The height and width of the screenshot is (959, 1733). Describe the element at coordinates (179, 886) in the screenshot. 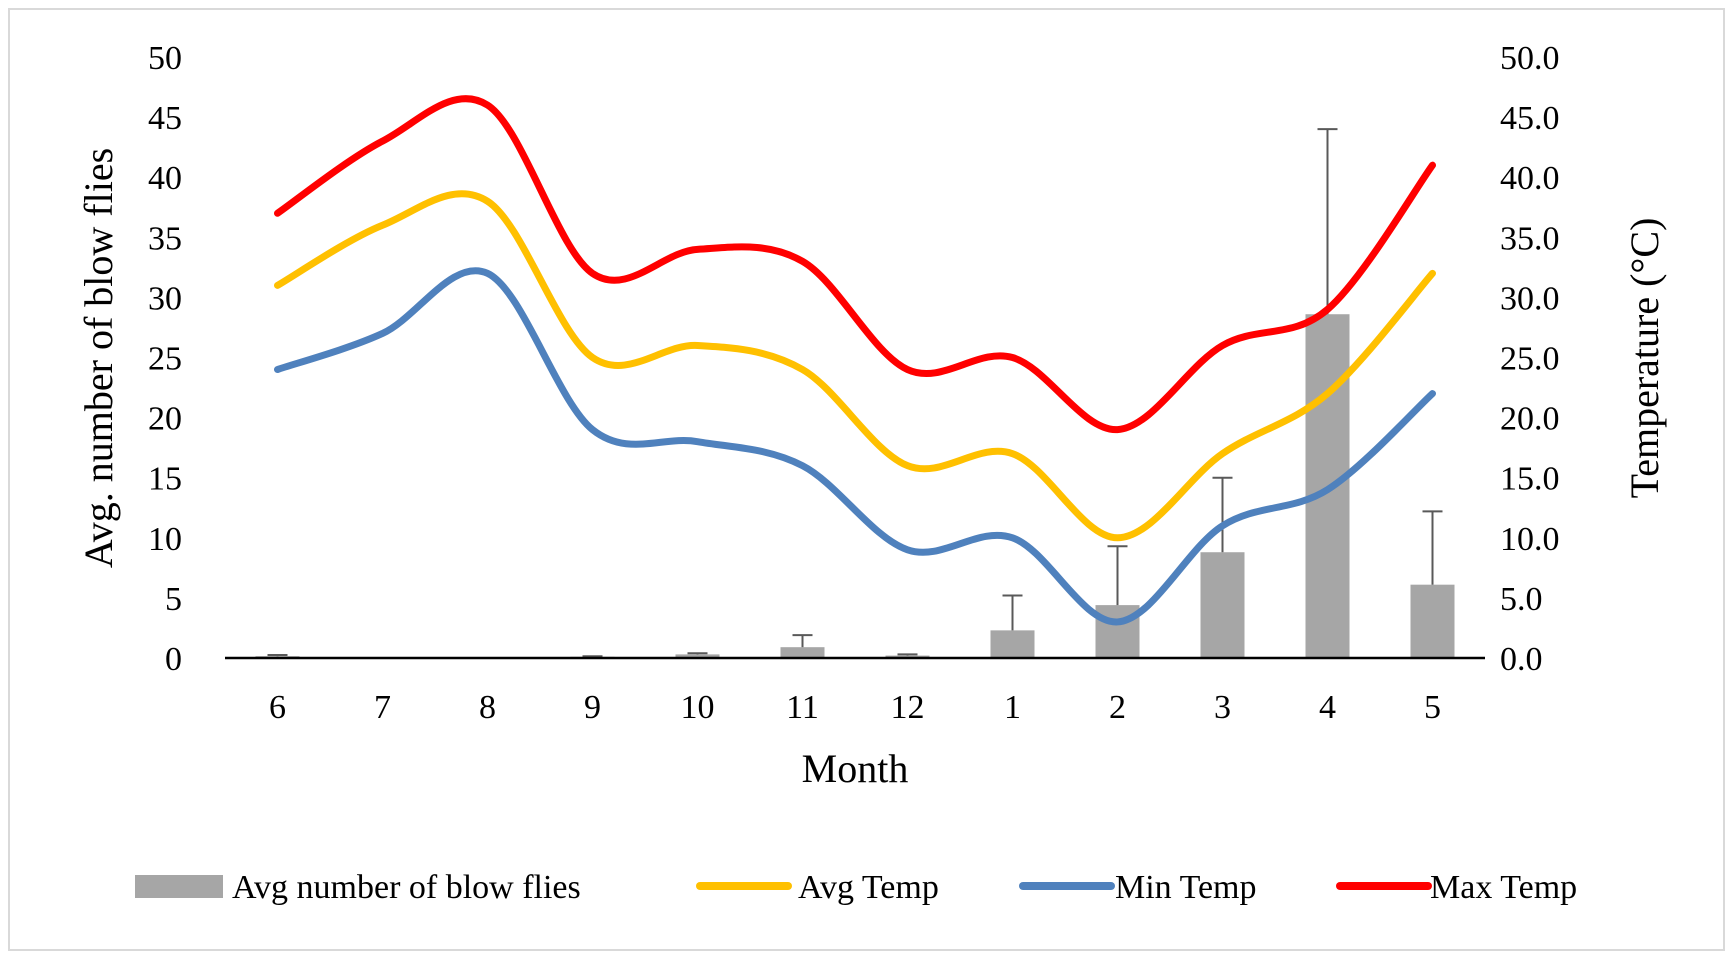

I see `legend-swatch-bars` at that location.